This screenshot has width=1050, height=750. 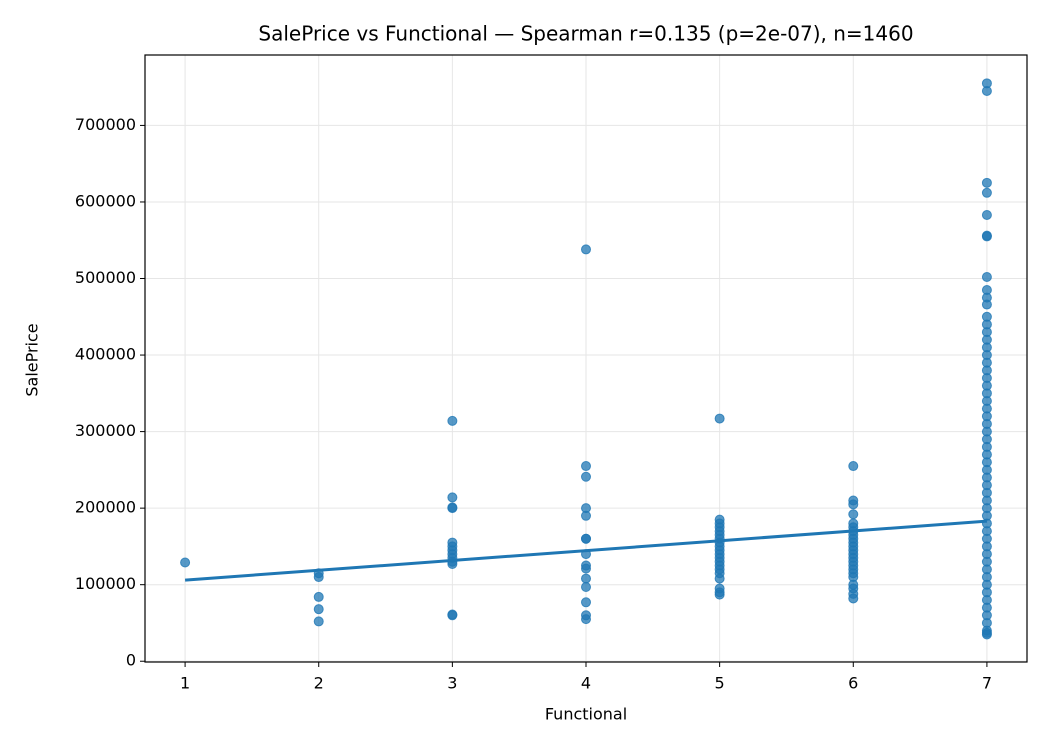 I want to click on x-tick-label: 1, so click(x=185, y=683).